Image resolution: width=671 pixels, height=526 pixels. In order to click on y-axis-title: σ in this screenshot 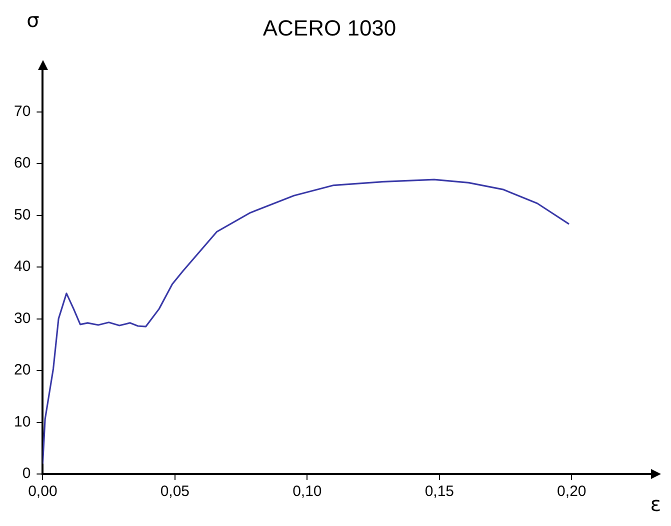, I will do `click(33, 20)`.